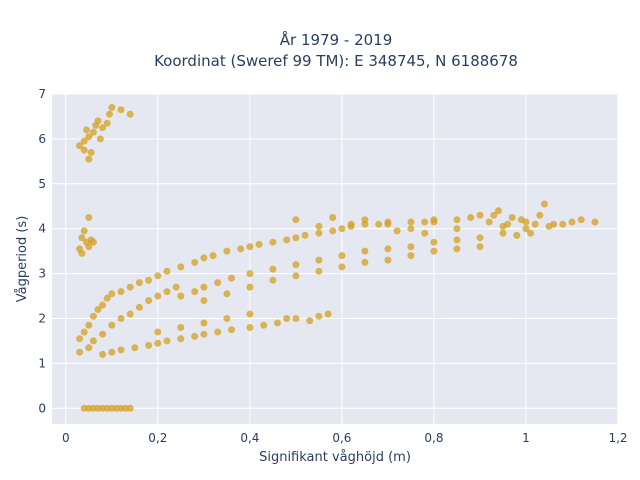 Image resolution: width=640 pixels, height=480 pixels. Describe the element at coordinates (22, 259) in the screenshot. I see `y-axis-title: Vågperiod (s)` at that location.